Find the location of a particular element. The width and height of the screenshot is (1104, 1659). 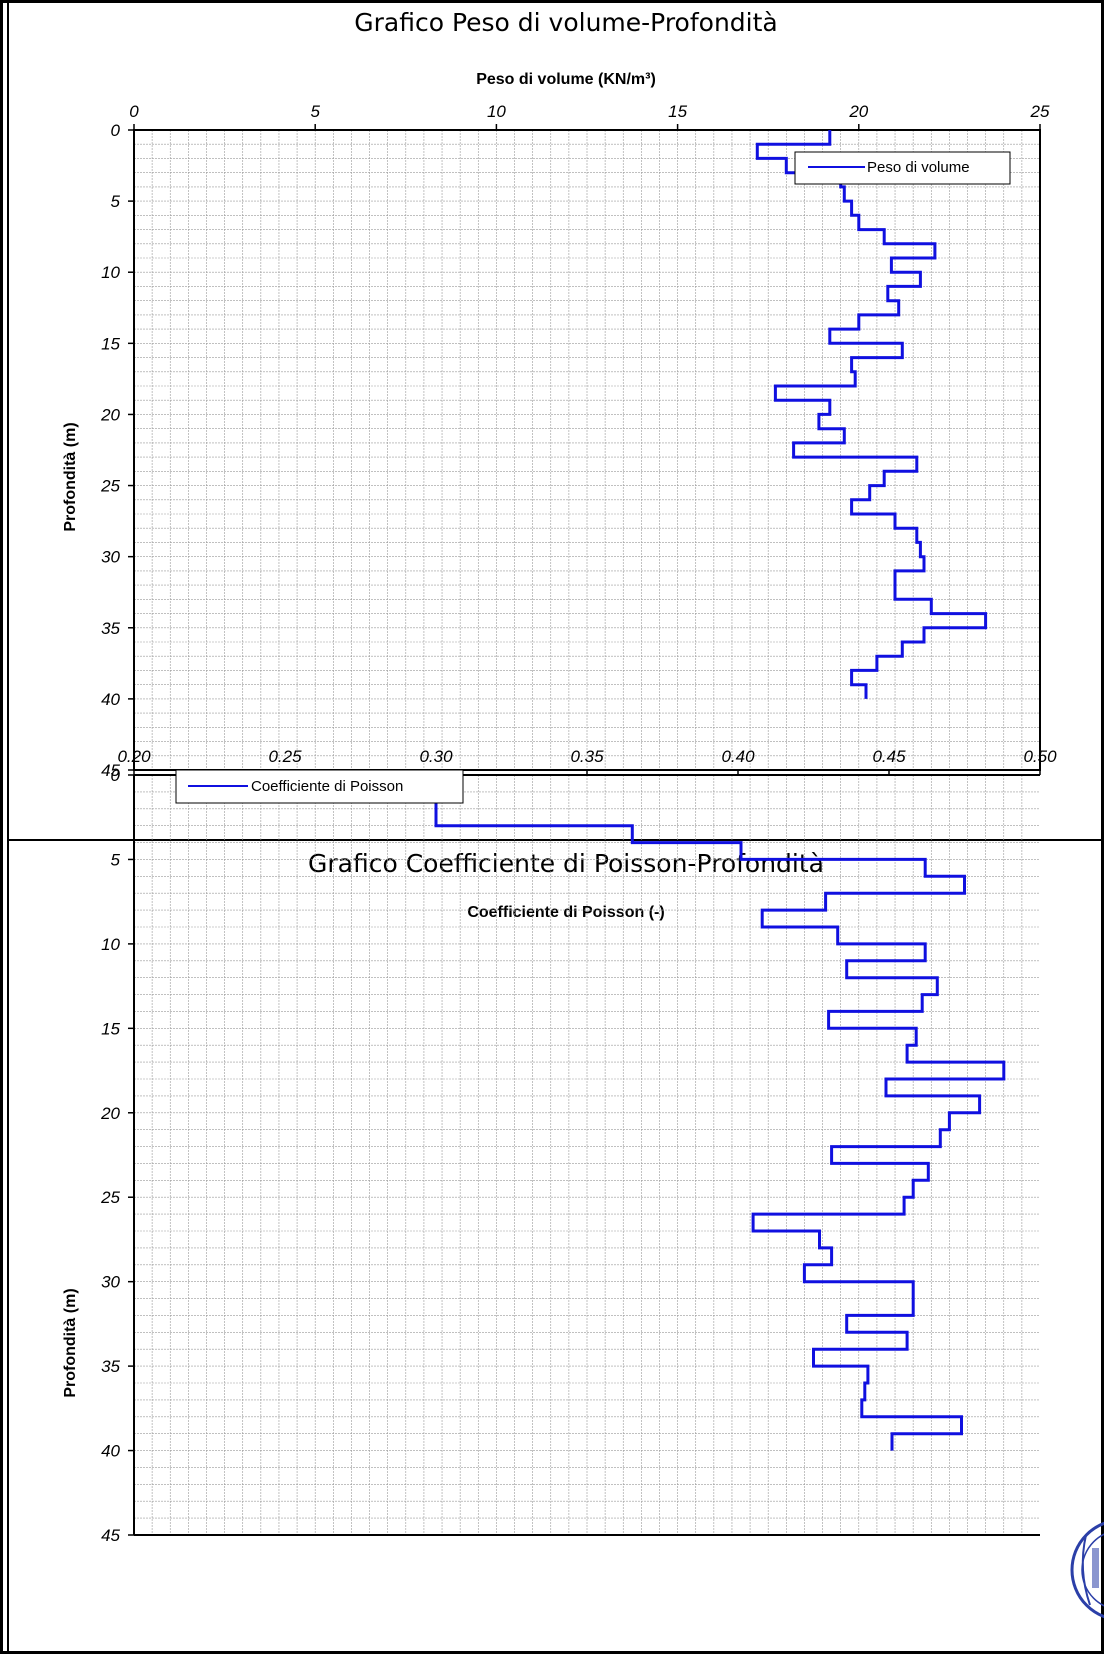

circular-stamp-icon is located at coordinates (1088, 1570).